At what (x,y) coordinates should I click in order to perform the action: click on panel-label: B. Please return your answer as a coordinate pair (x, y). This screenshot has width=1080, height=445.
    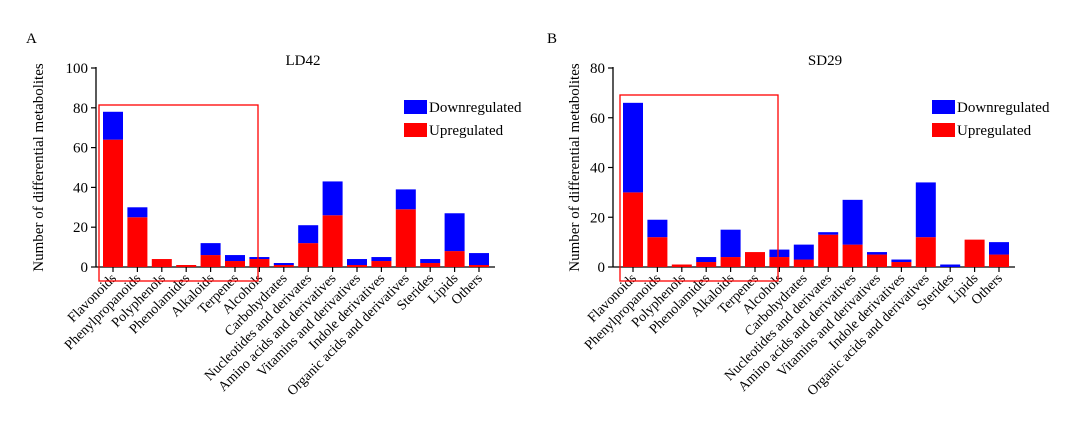
    Looking at the image, I should click on (552, 39).